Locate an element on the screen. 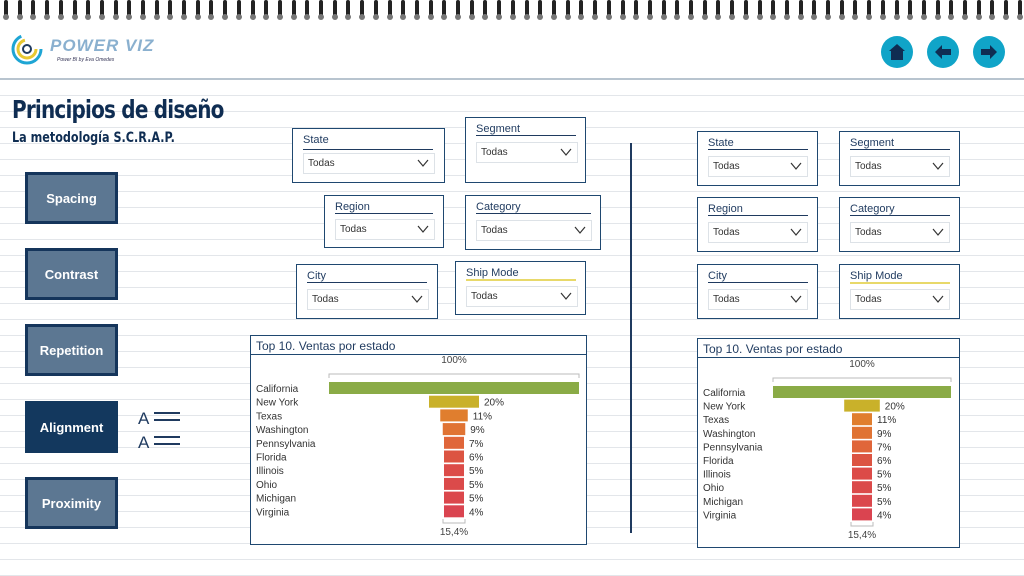 This screenshot has height=576, width=1024. back-button is located at coordinates (943, 52).